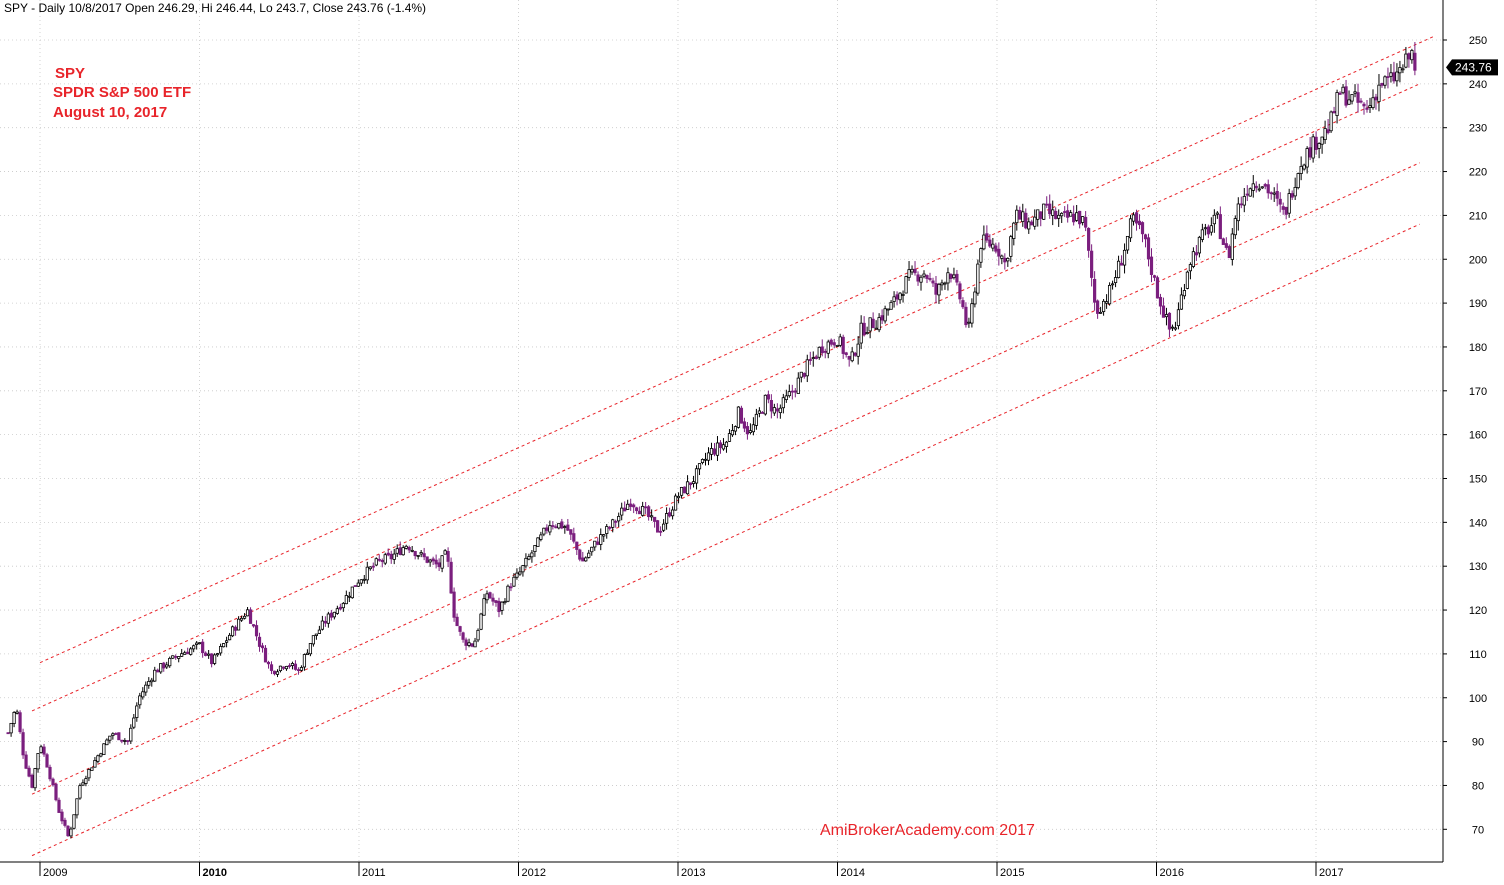 The image size is (1504, 885). I want to click on last-price-badge: 243.76, so click(1472, 67).